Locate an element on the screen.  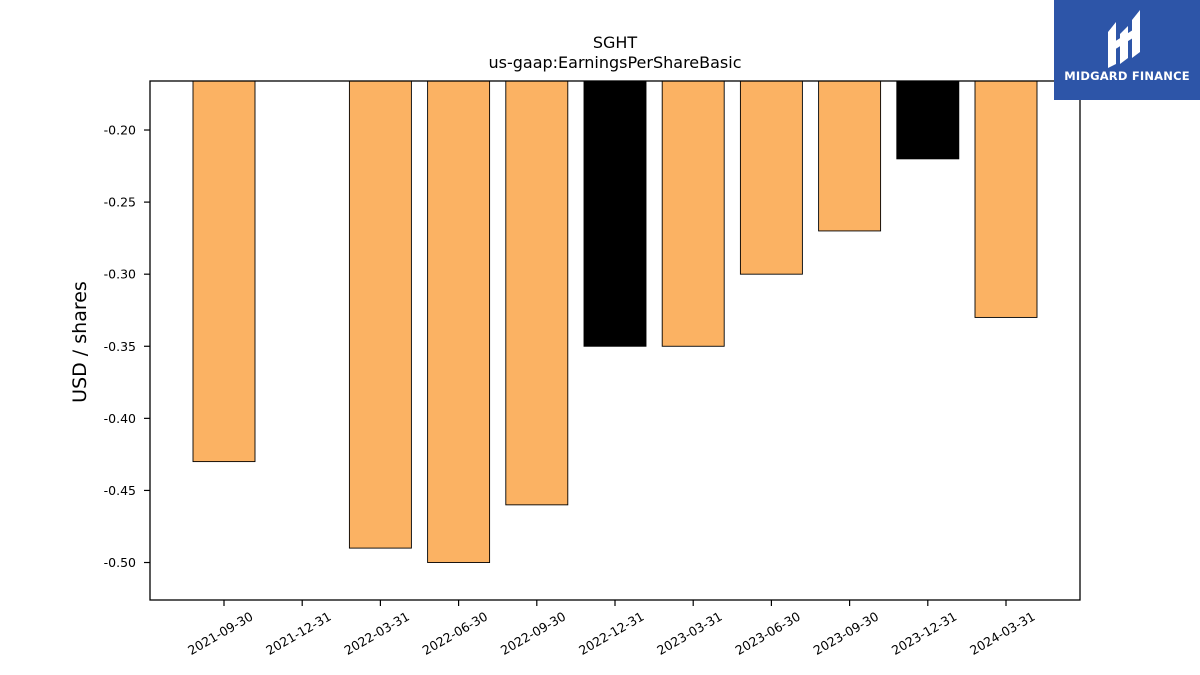
chart-subtitle: us-gaap:EarningsPerShareBasic is located at coordinates (614, 62).